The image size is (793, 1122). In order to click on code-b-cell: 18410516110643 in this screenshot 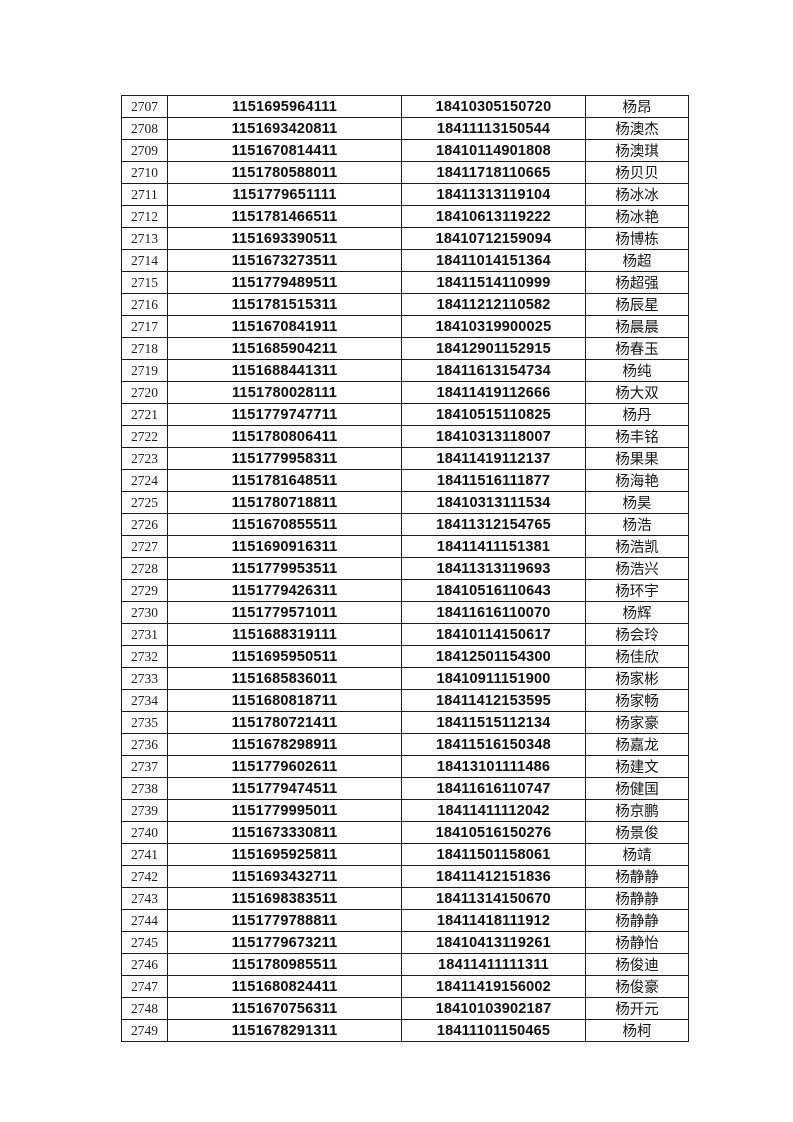, I will do `click(493, 590)`.